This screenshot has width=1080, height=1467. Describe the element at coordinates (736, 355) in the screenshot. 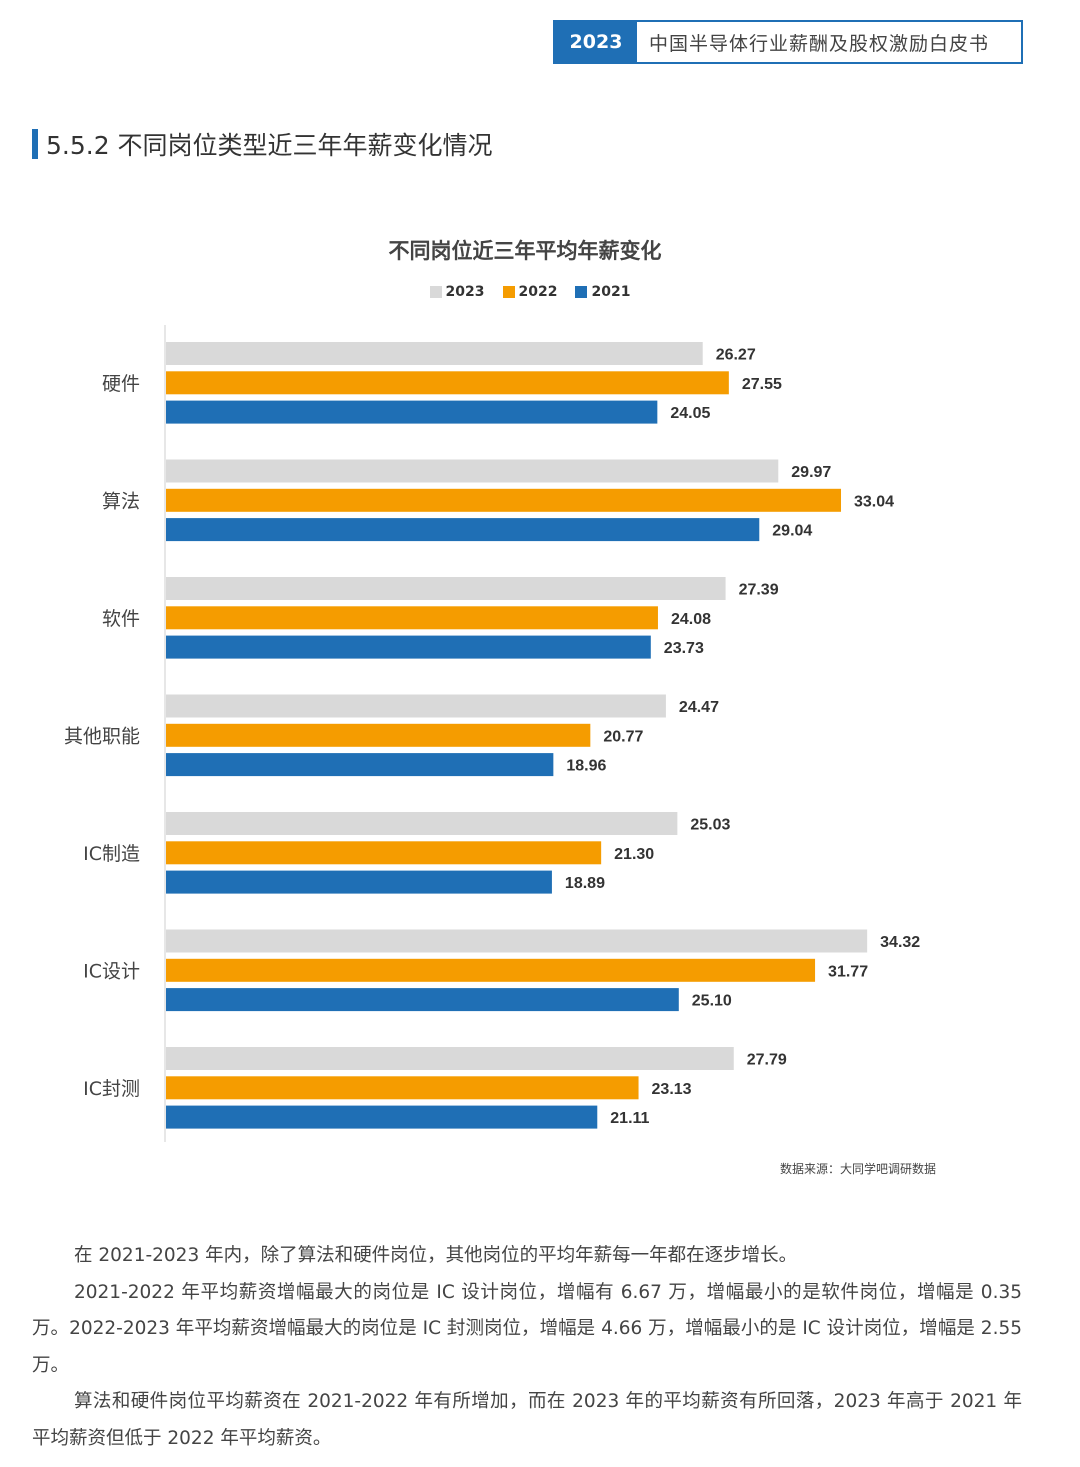

I see `data-label-2023: 26.27` at that location.